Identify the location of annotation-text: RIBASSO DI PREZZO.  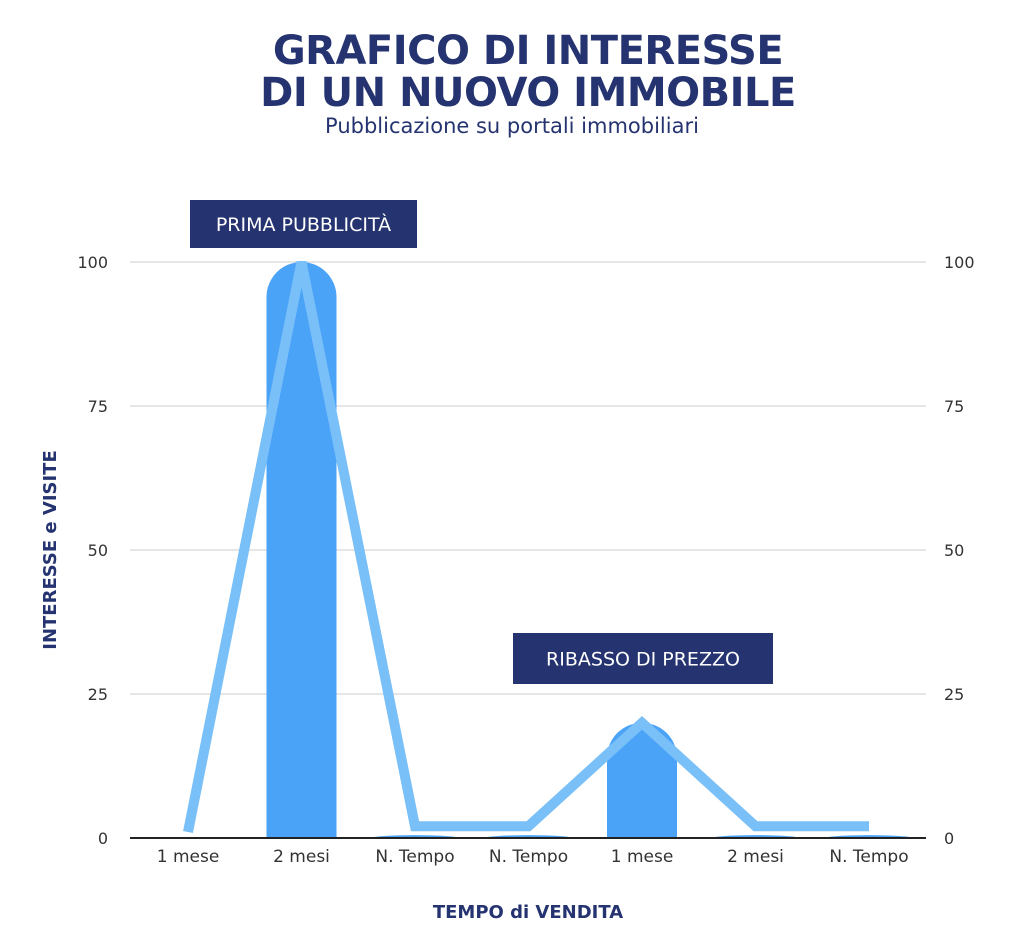
(643, 660).